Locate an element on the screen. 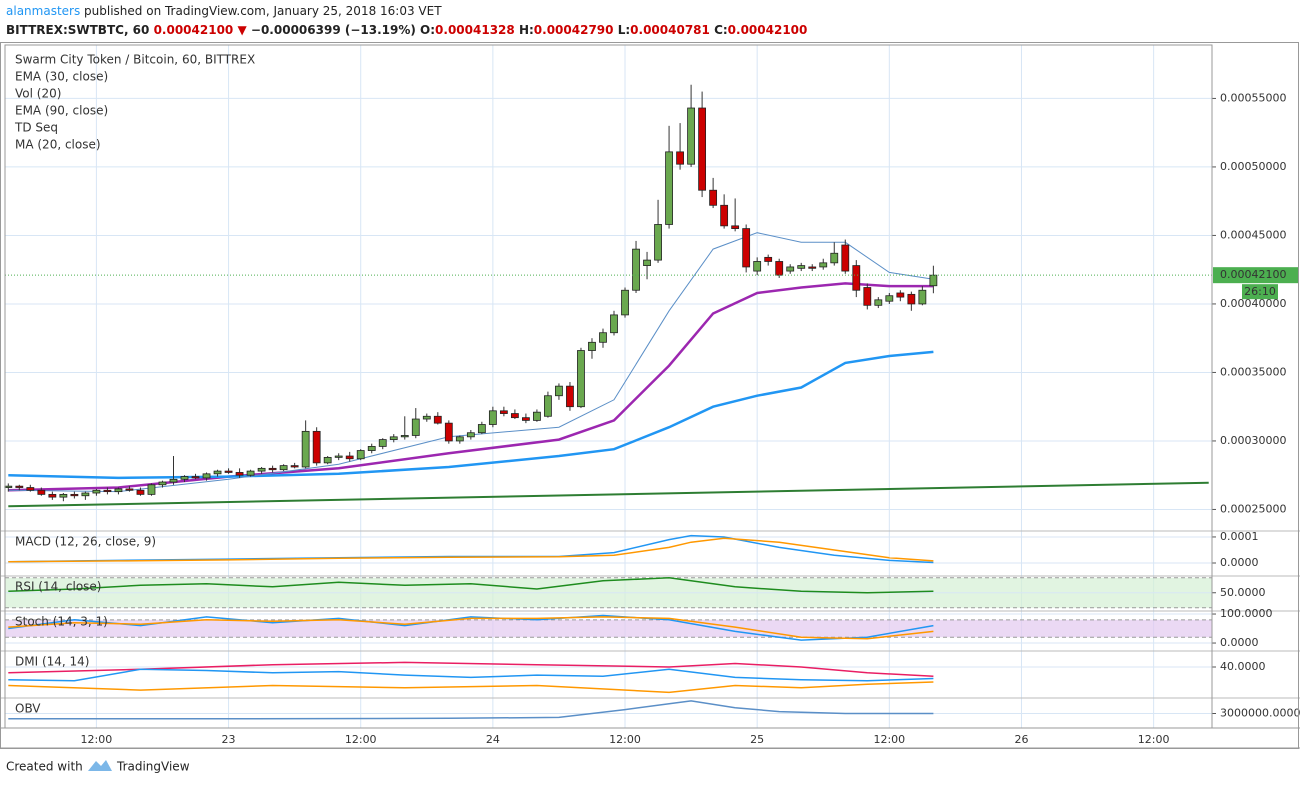  band is located at coordinates (608, 628).